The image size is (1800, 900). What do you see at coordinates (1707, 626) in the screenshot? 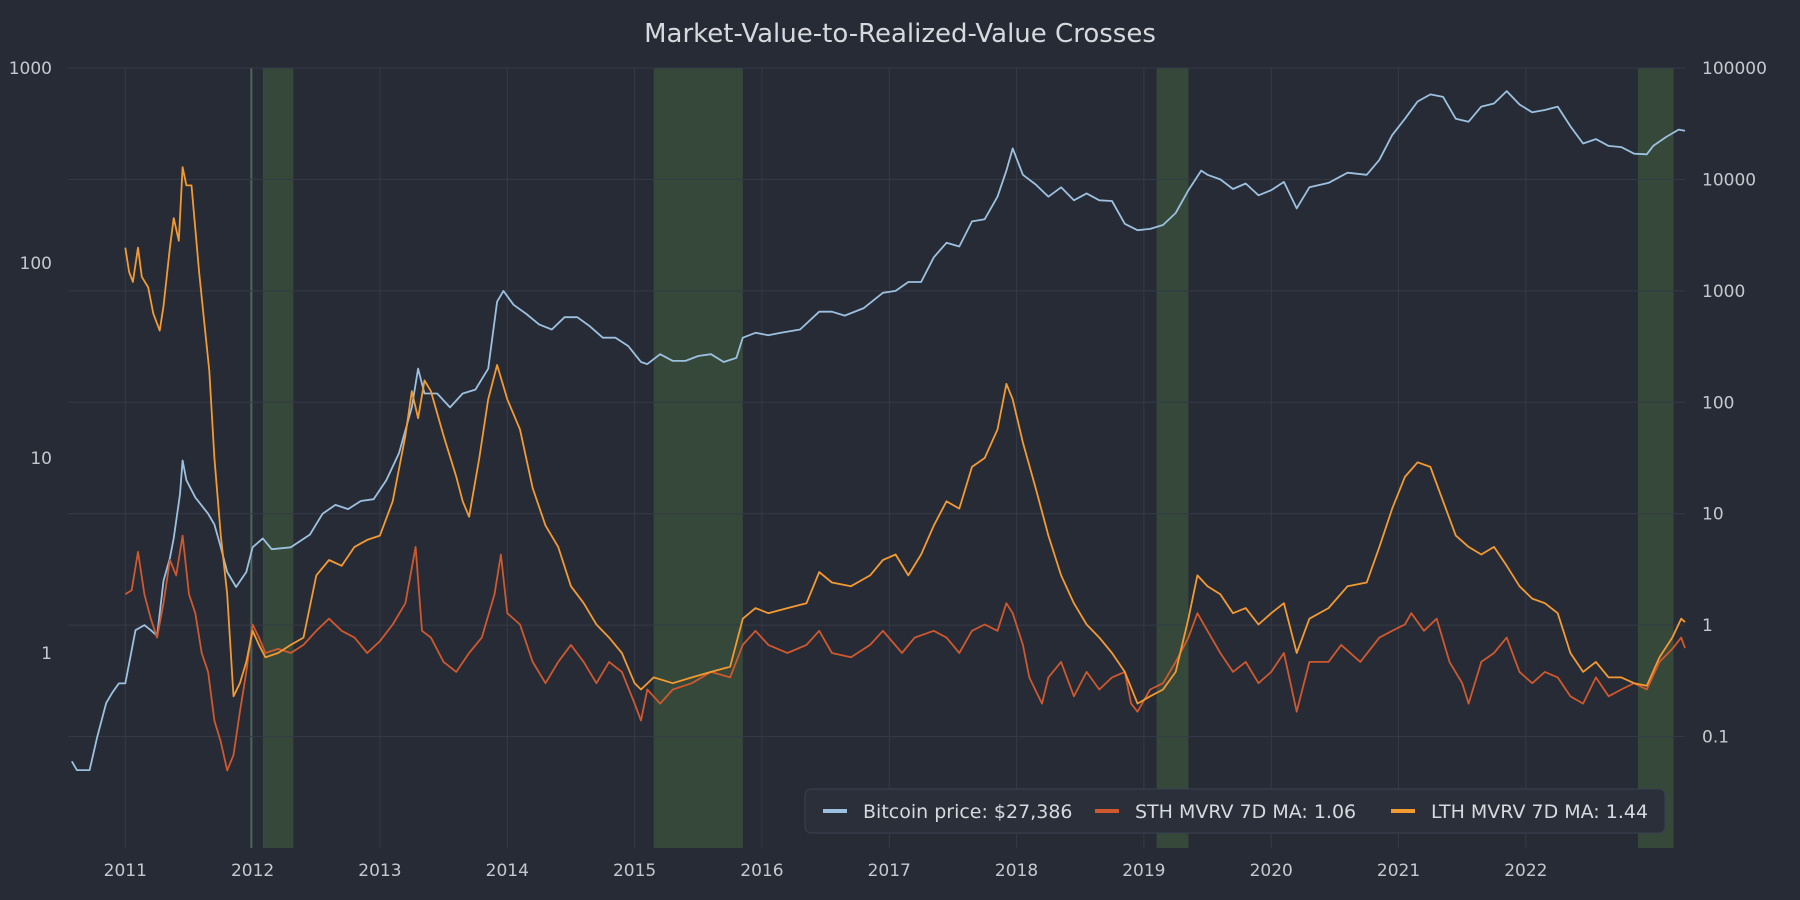
I see `y-right-tick-label: 1` at bounding box center [1707, 626].